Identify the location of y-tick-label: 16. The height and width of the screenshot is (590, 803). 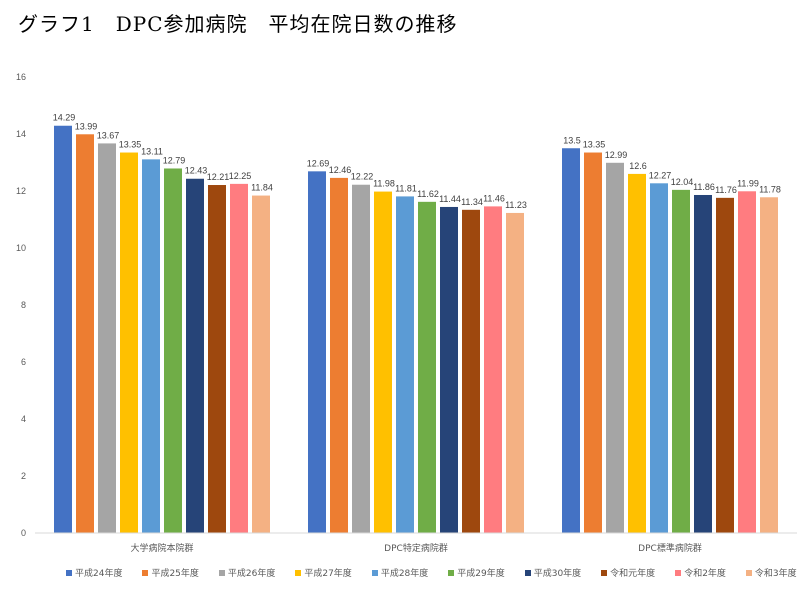
(21, 77).